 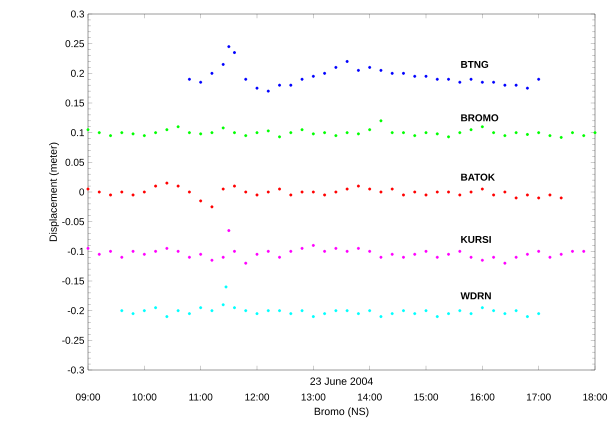 I want to click on y-axis-title: Displacement (meter), so click(x=54, y=192).